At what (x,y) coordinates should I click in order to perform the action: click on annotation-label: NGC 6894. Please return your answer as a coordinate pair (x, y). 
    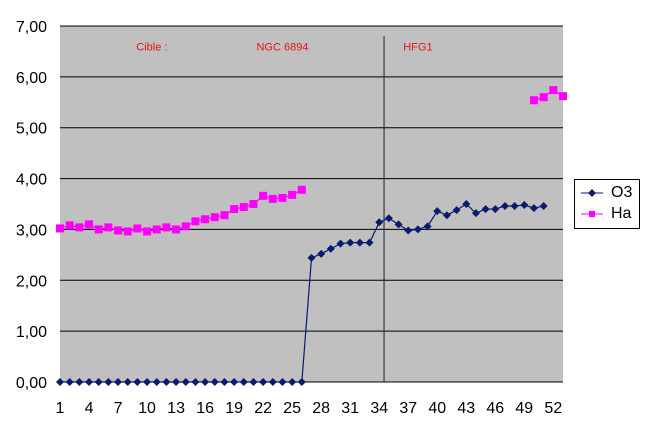
    Looking at the image, I should click on (282, 47).